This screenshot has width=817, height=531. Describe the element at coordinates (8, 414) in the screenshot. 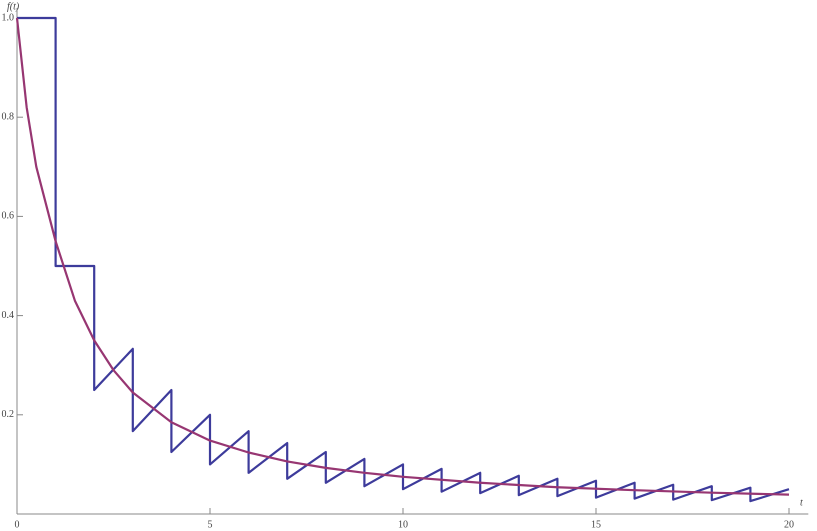

I see `y-tick-label: 0.2` at that location.